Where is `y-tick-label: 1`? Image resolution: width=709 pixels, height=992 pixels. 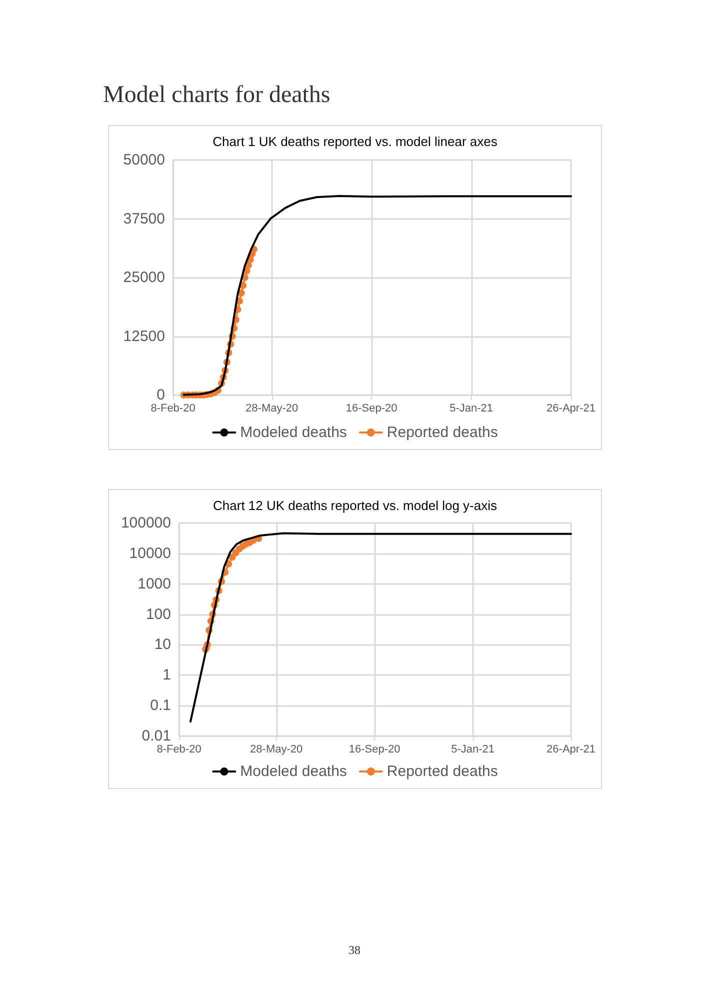 y-tick-label: 1 is located at coordinates (166, 675).